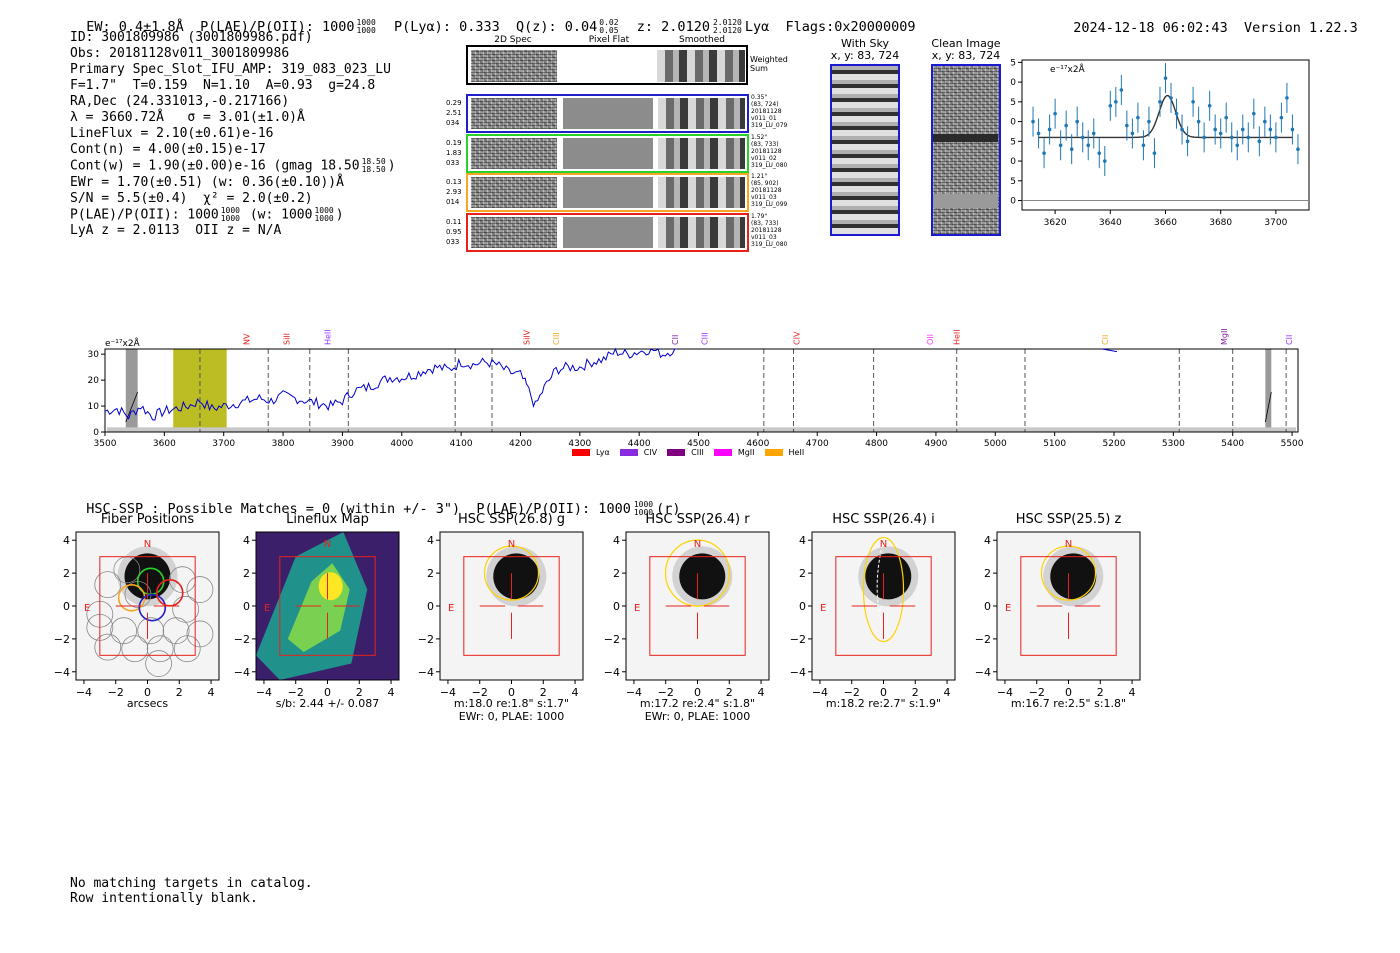 This screenshot has height=953, width=1400. Describe the element at coordinates (366, 22) in the screenshot. I see `plae-hi: 1000` at that location.